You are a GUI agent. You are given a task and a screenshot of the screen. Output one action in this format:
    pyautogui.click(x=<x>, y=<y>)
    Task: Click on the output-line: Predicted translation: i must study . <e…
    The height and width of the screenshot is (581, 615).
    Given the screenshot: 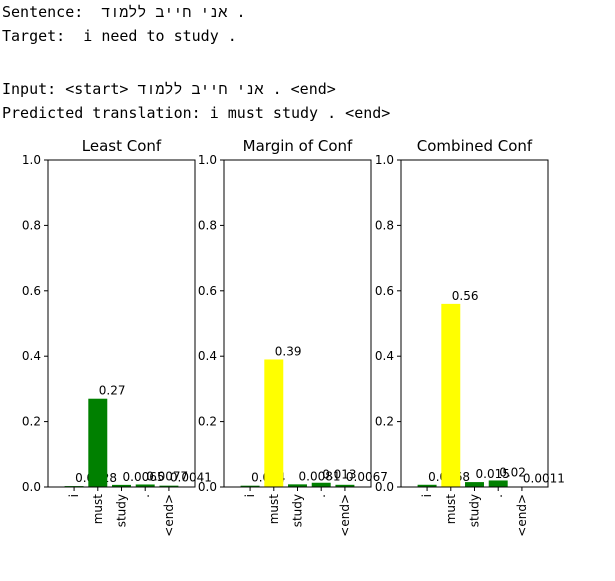 What is the action you would take?
    pyautogui.click(x=196, y=113)
    